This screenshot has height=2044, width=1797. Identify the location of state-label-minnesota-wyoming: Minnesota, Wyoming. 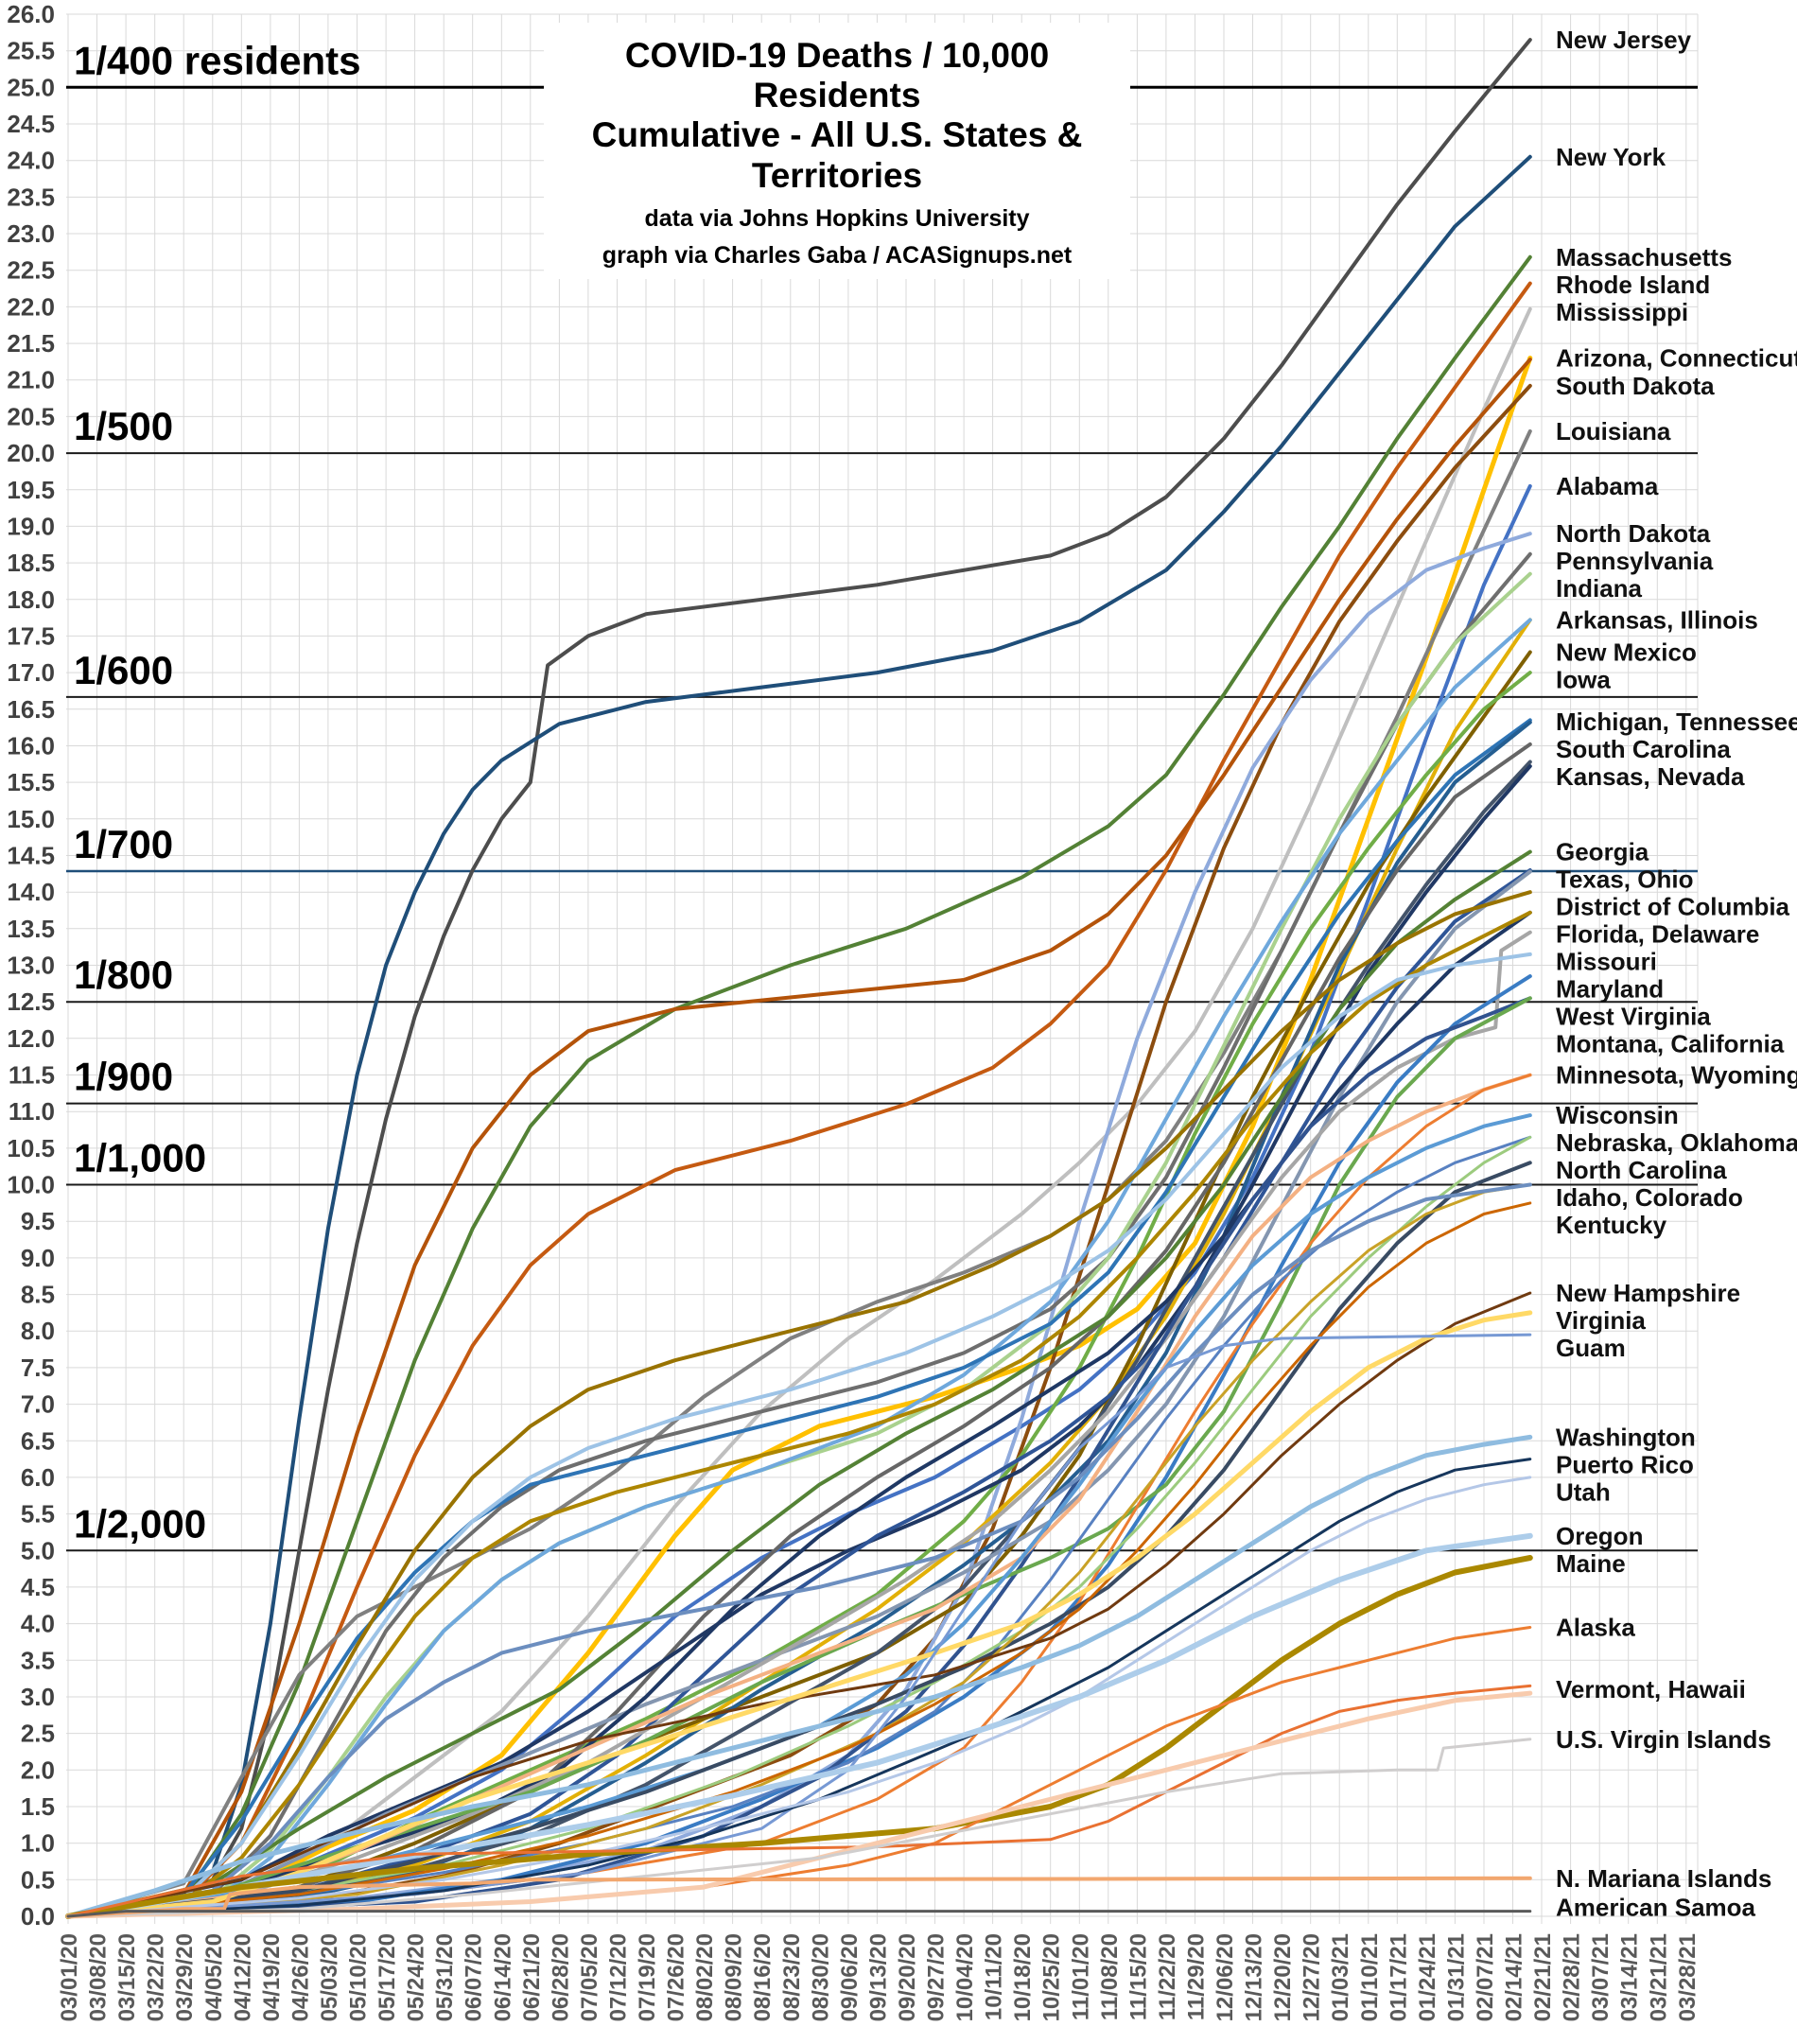
(1677, 1075).